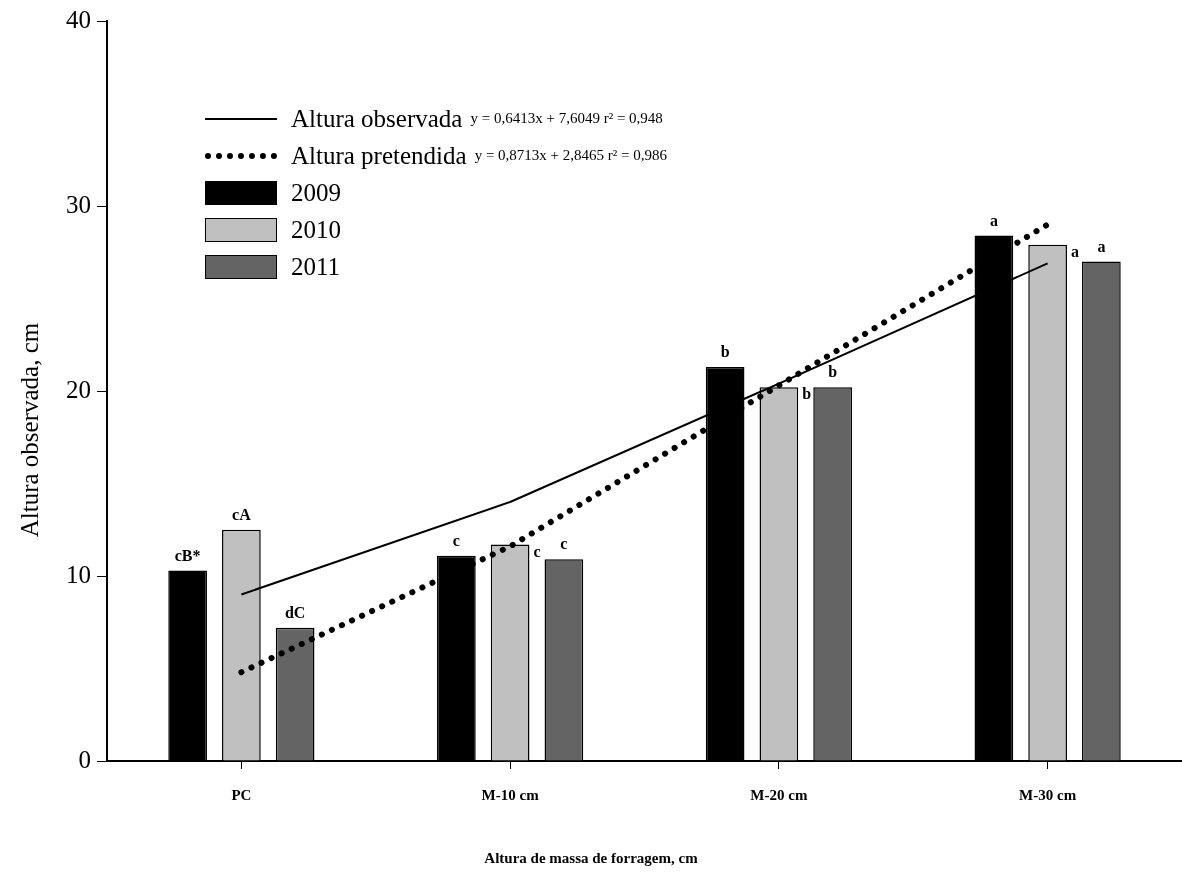  Describe the element at coordinates (78, 389) in the screenshot. I see `y-tick-label: 20` at that location.